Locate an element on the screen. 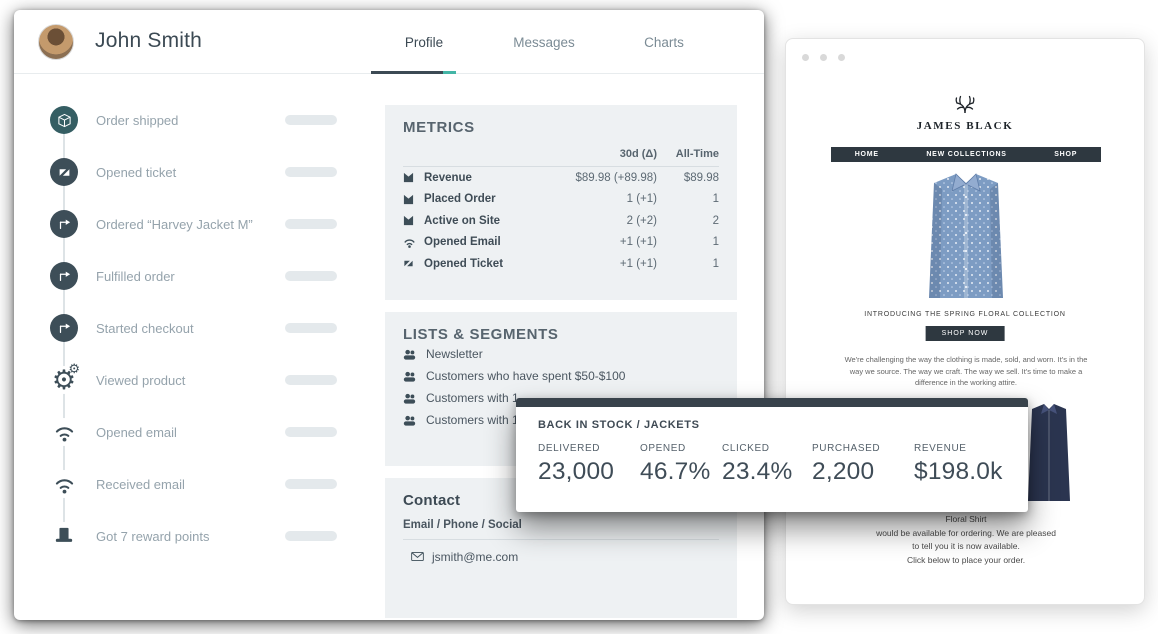 This screenshot has width=1158, height=634. timeline-item-label: Got 7 reward points is located at coordinates (153, 536).